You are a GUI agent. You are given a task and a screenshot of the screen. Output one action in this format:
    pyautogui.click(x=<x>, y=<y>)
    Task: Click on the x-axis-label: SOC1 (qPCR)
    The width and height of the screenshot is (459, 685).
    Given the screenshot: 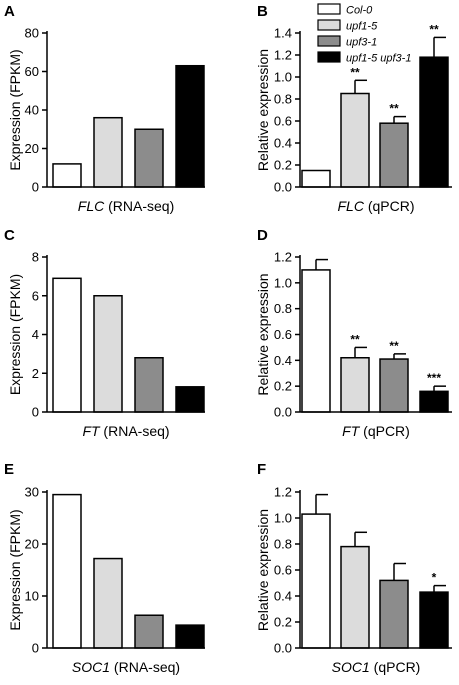 What is the action you would take?
    pyautogui.click(x=376, y=667)
    